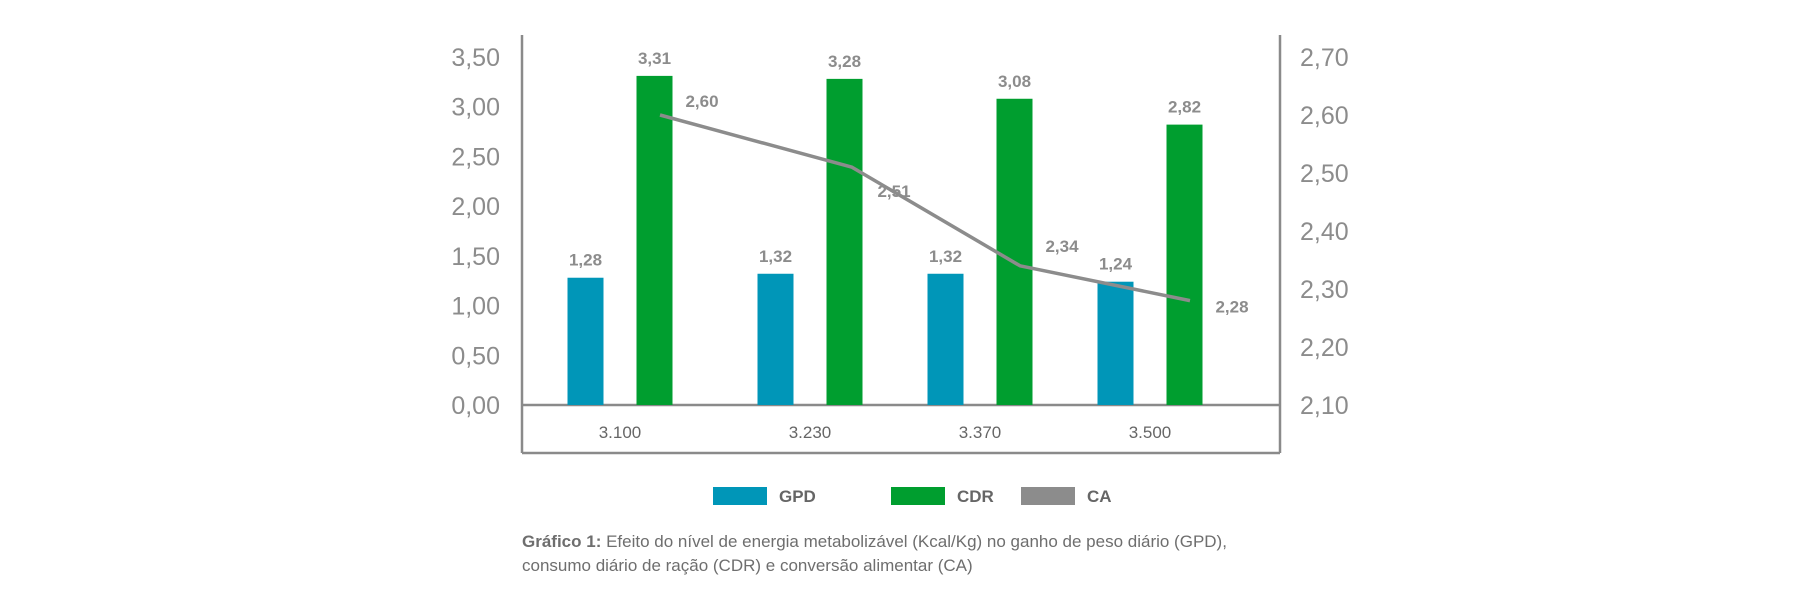  Describe the element at coordinates (475, 307) in the screenshot. I see `y-left-tick-label: 1,00` at that location.